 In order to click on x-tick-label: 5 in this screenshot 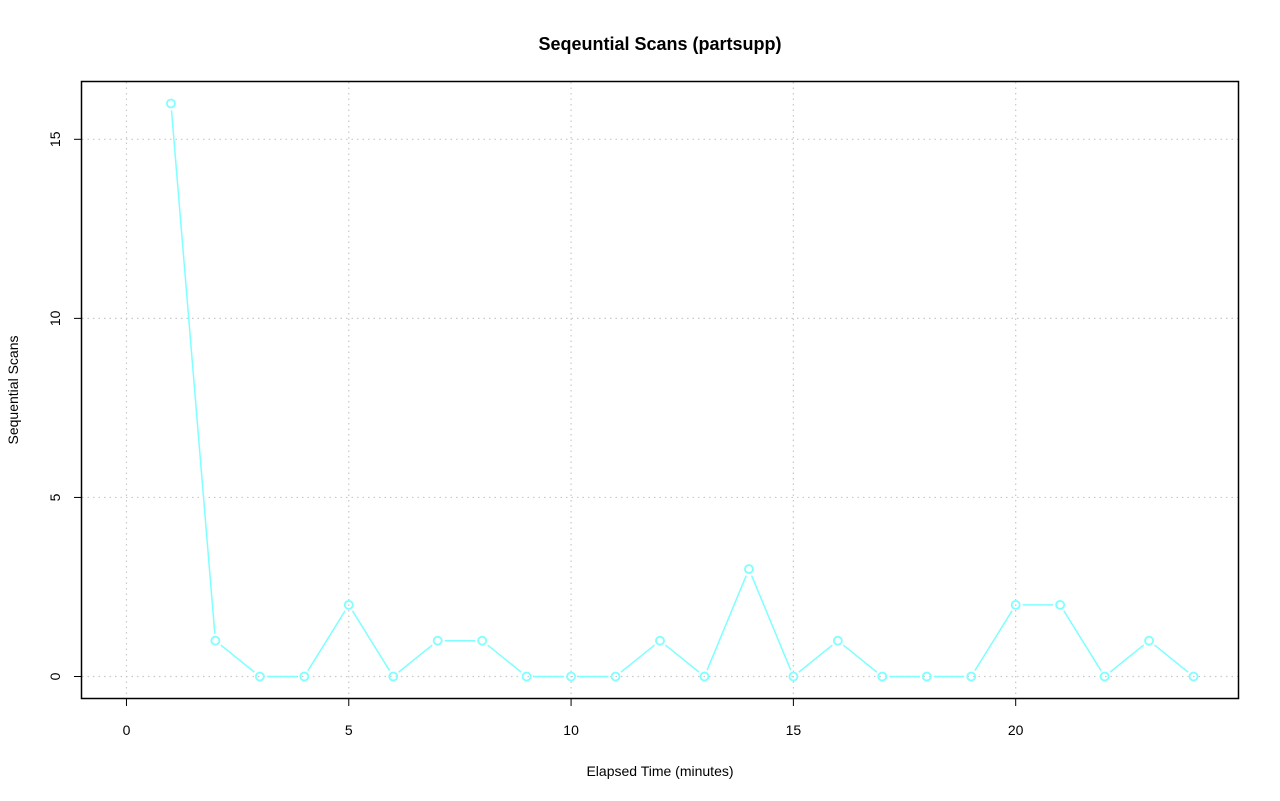, I will do `click(349, 730)`.